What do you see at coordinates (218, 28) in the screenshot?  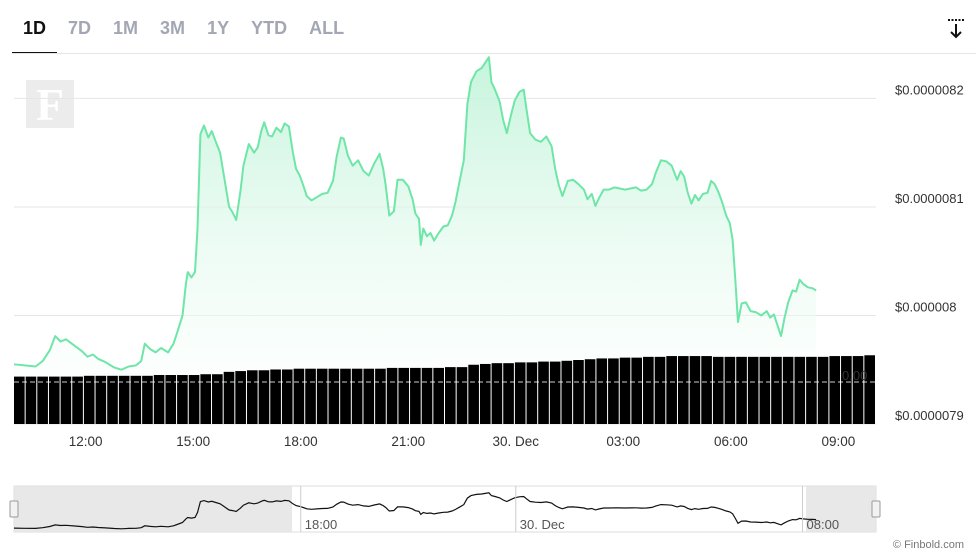 I see `tab-1y: 1Y` at bounding box center [218, 28].